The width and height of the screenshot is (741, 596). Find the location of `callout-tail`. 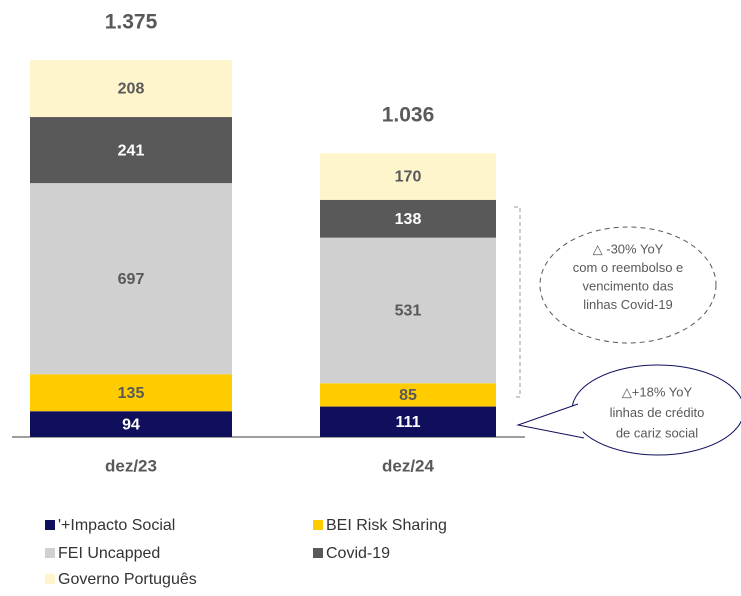

callout-tail is located at coordinates (551, 421).